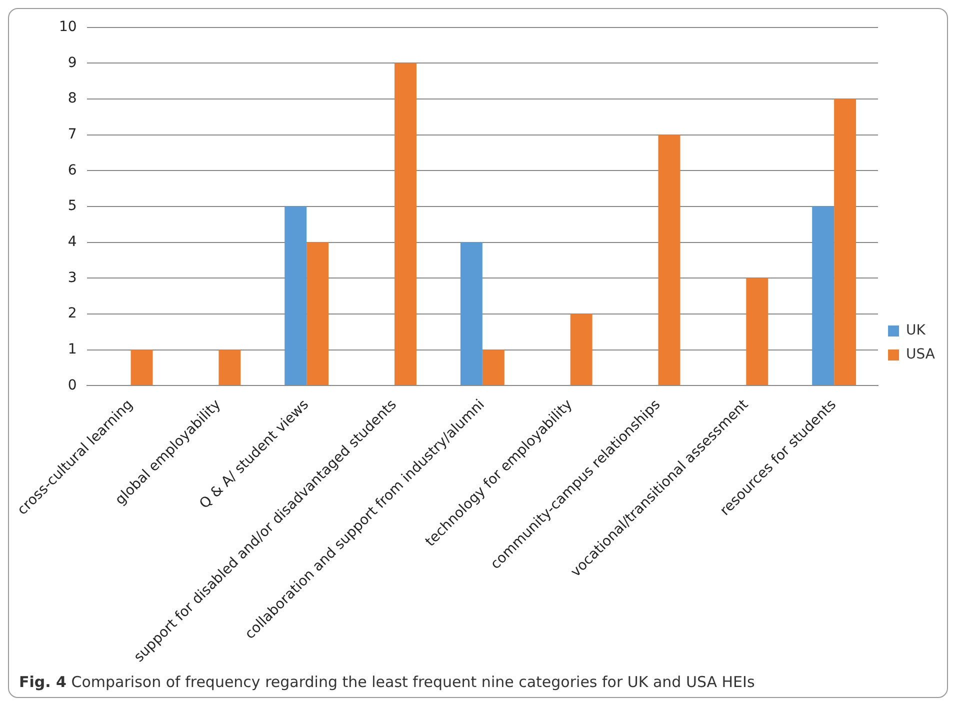 Image resolution: width=956 pixels, height=727 pixels. I want to click on y-tick-label: 2, so click(72, 314).